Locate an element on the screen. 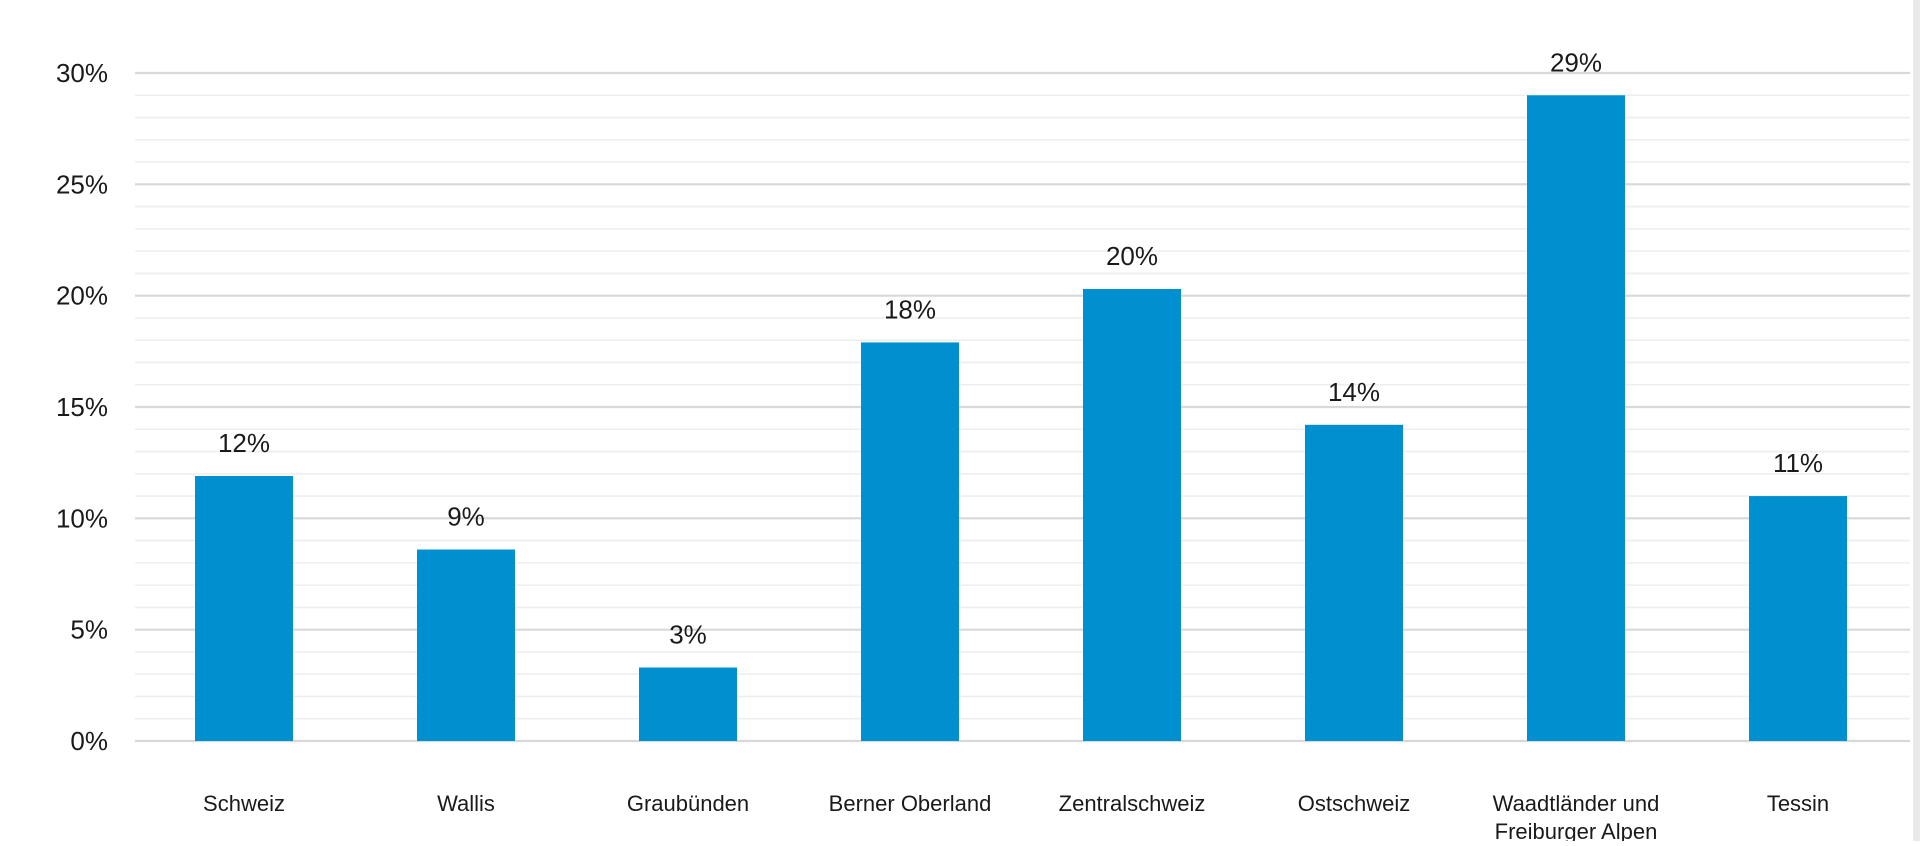 This screenshot has width=1920, height=846. x-tick-label: Ostschweiz is located at coordinates (1354, 803).